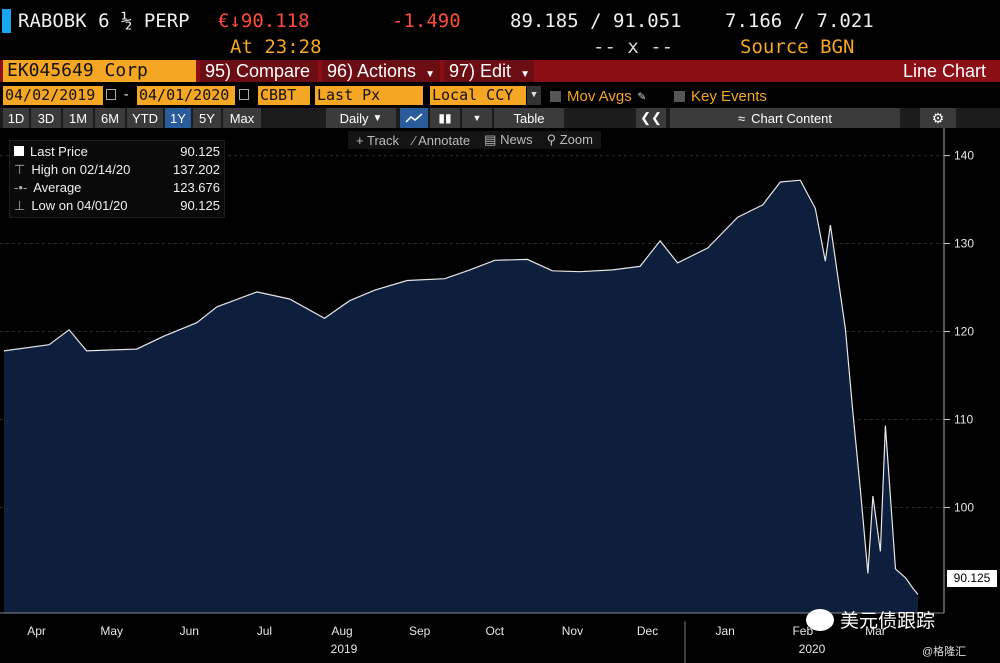 Image resolution: width=1000 pixels, height=663 pixels. I want to click on legend-high: ⊤ High on 02/14/20 137.202, so click(117, 170).